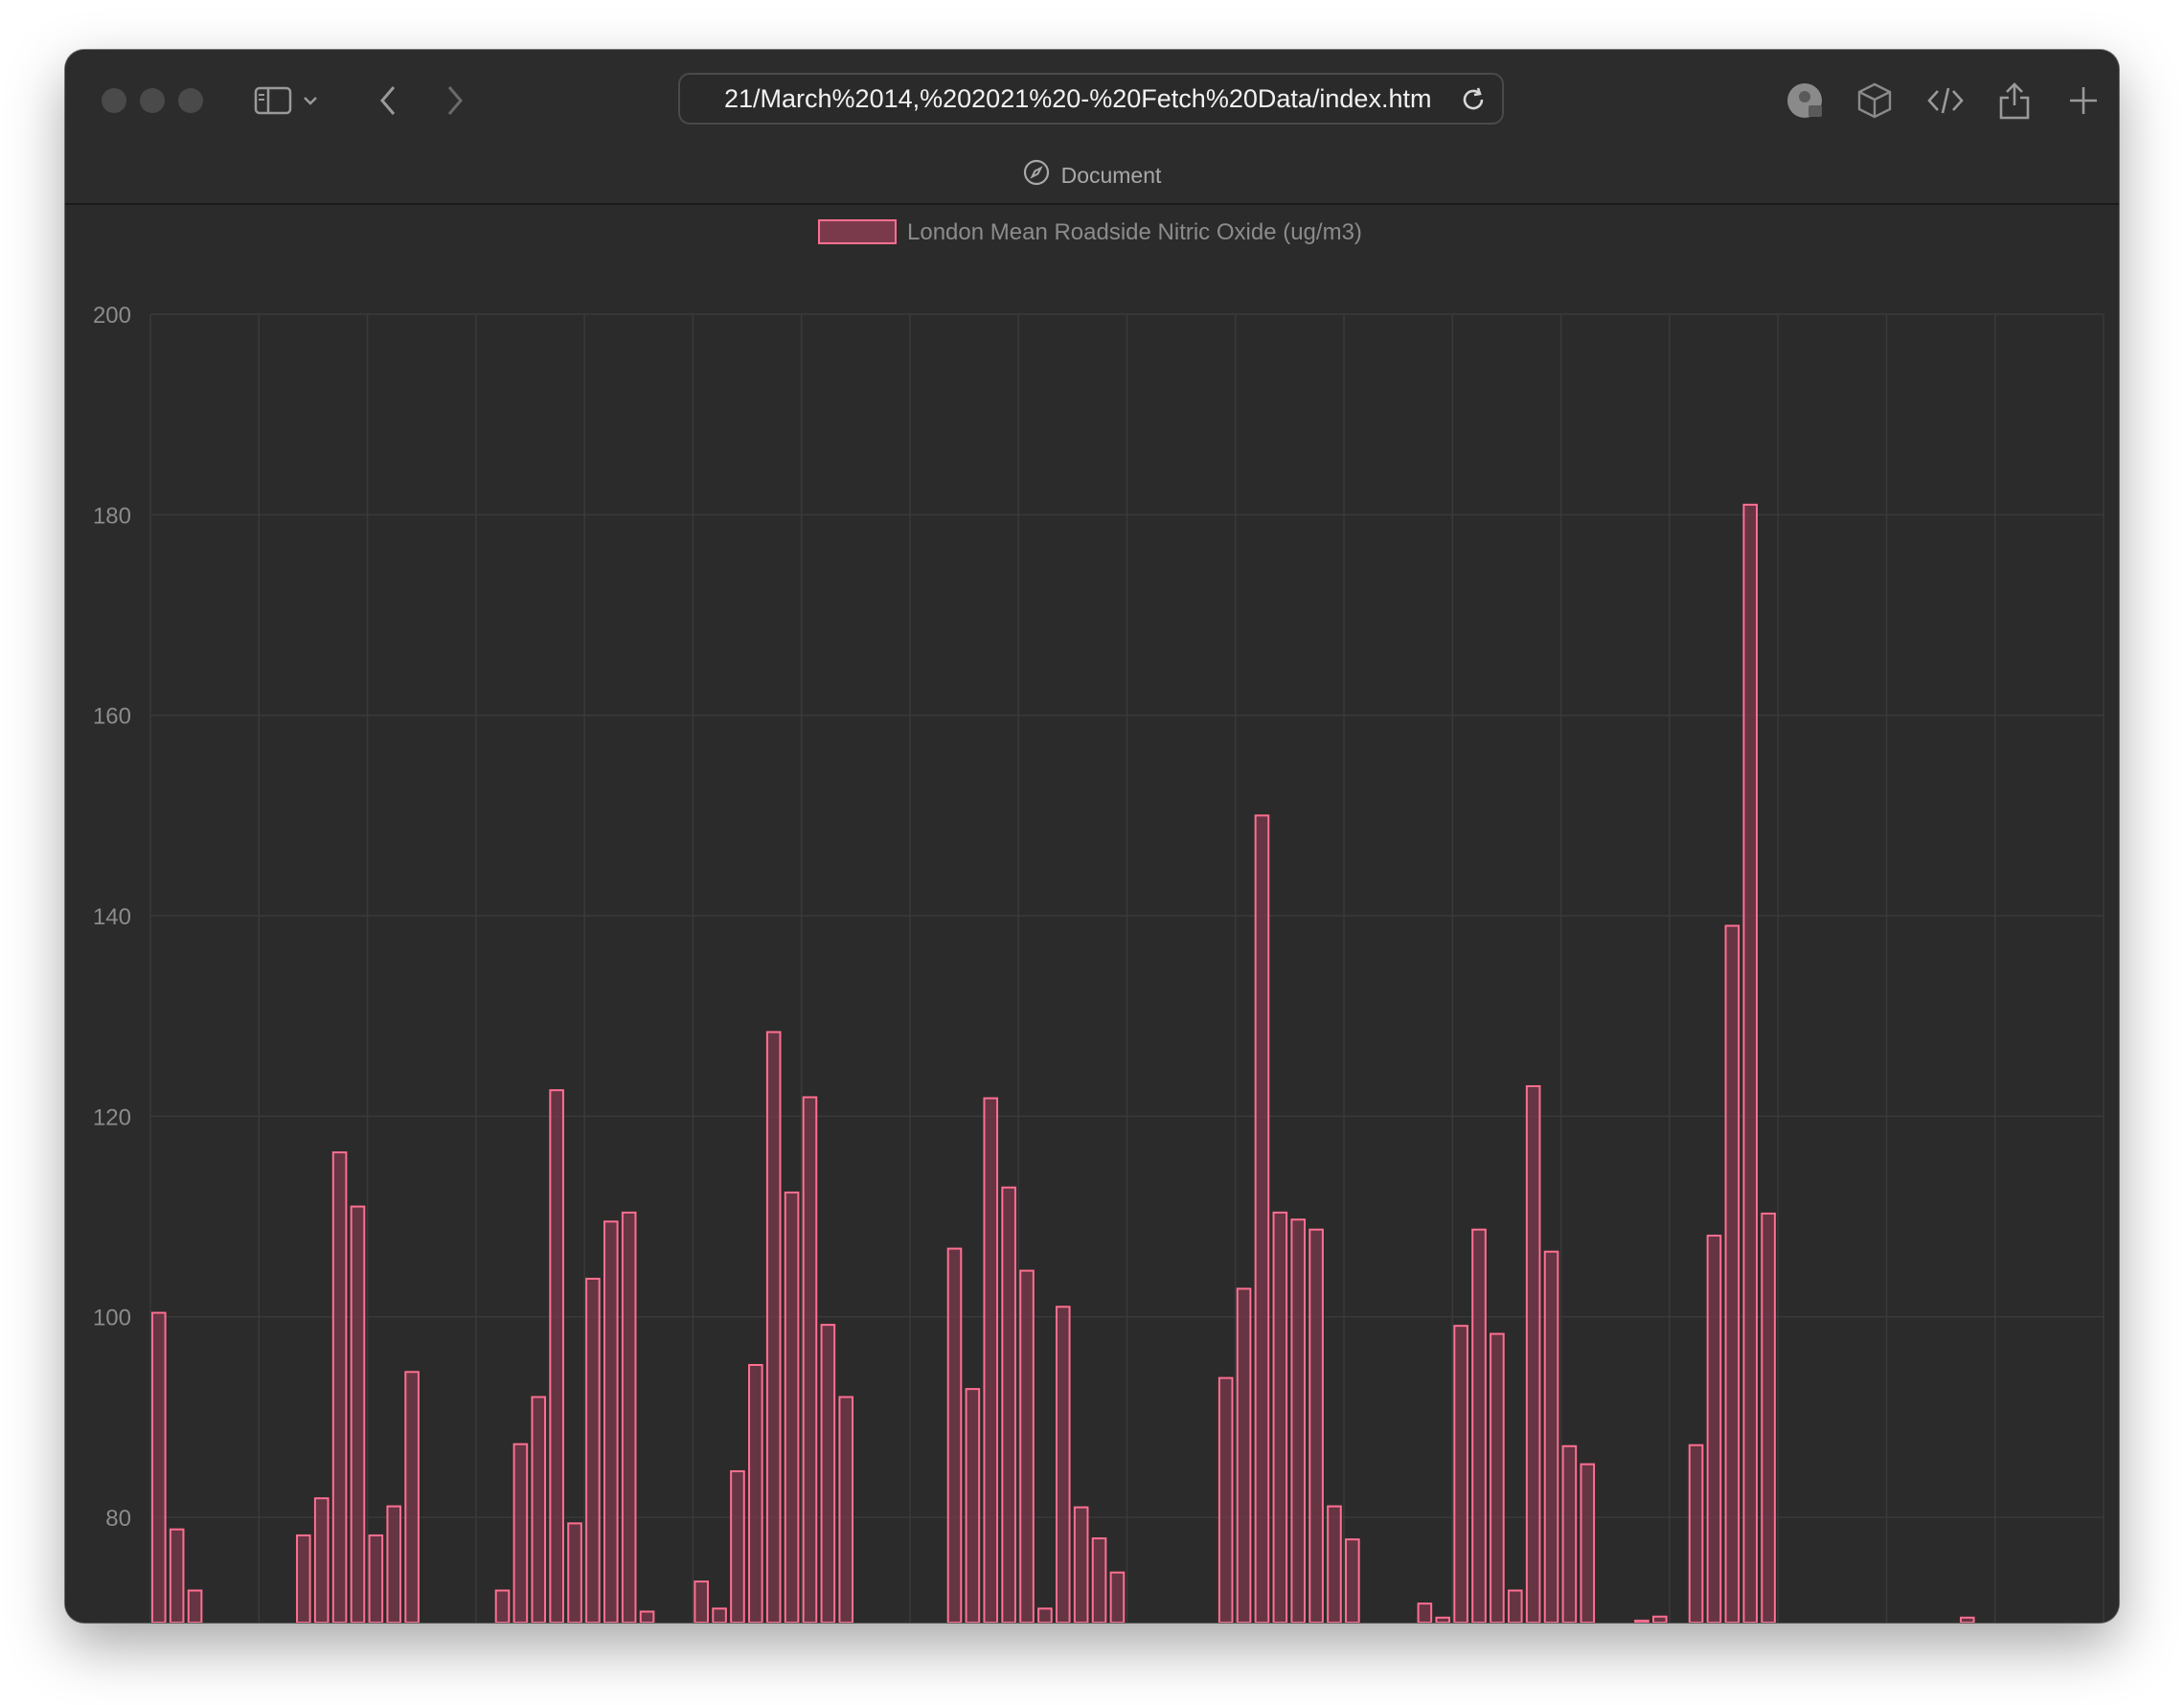 The width and height of the screenshot is (2184, 1705). I want to click on back-icon, so click(388, 101).